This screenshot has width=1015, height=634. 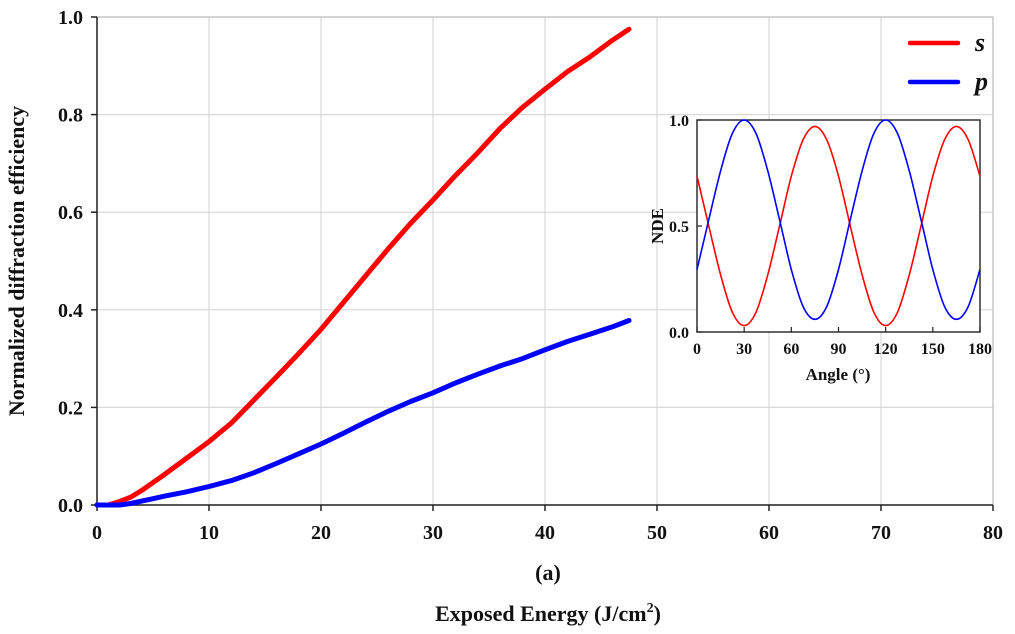 What do you see at coordinates (679, 121) in the screenshot?
I see `inset-y-tick-label: 1.0` at bounding box center [679, 121].